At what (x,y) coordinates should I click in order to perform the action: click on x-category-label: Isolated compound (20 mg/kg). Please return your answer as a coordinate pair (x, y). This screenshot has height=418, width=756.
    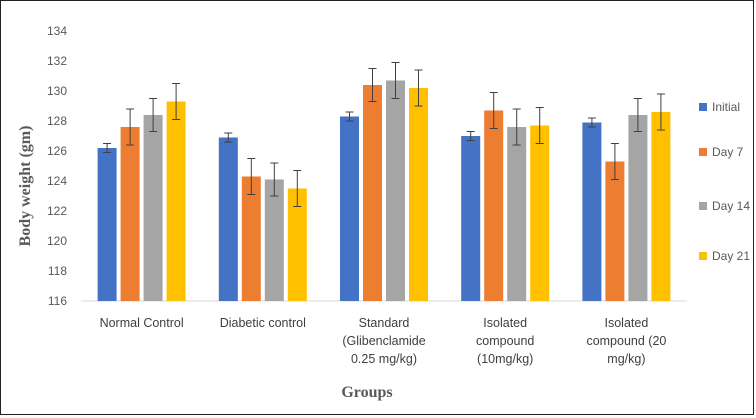
    Looking at the image, I should click on (626, 341).